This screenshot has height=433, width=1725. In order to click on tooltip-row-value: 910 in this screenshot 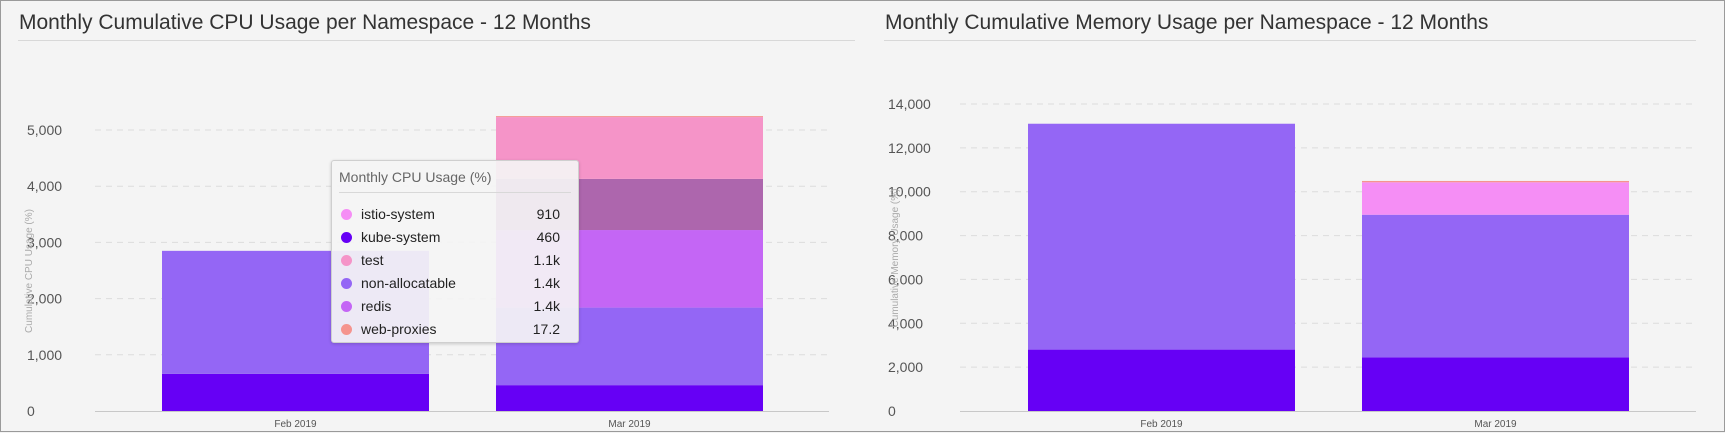, I will do `click(548, 214)`.